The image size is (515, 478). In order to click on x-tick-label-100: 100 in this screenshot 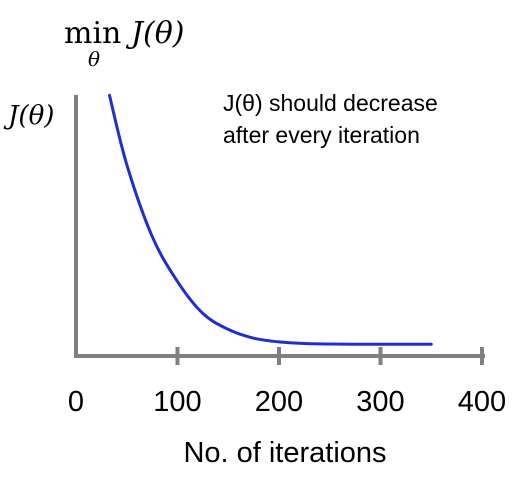, I will do `click(177, 402)`.